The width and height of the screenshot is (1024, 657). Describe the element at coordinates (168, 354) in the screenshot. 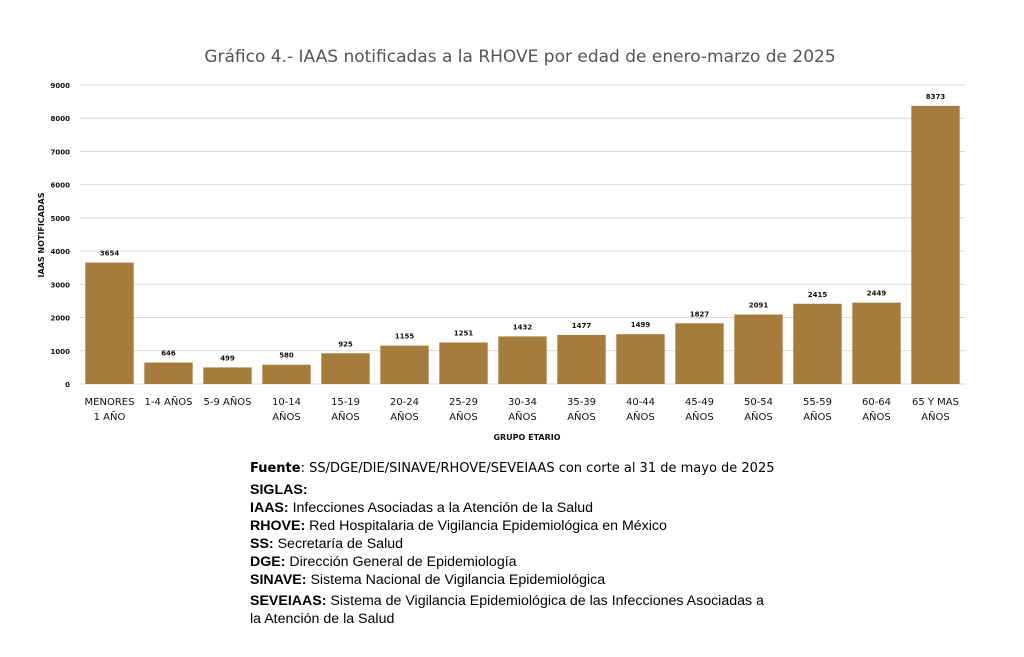

I see `data-label: 646` at that location.